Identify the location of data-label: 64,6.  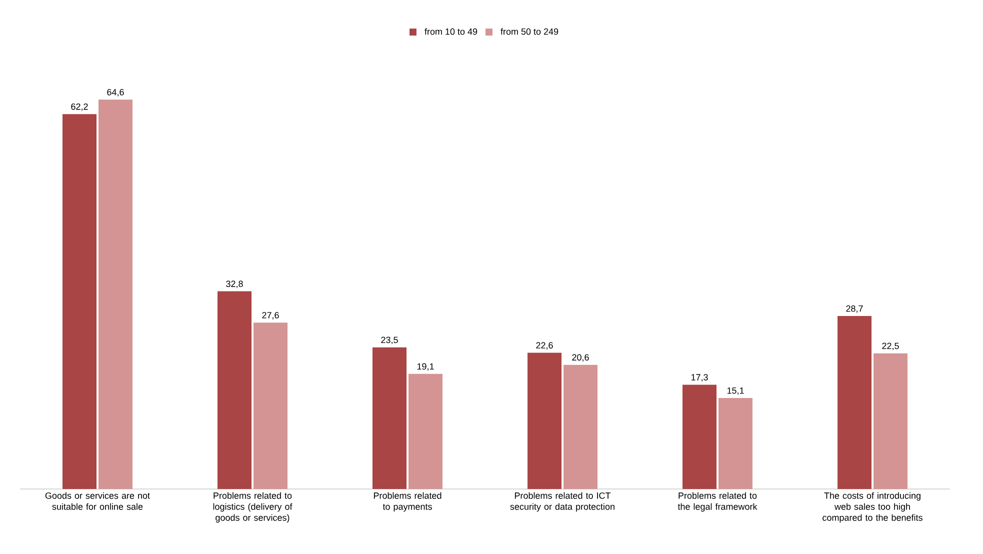
(115, 92).